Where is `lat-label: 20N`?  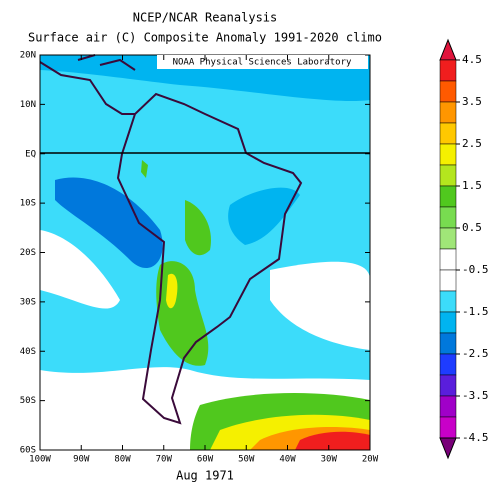
lat-label: 20N is located at coordinates (28, 56).